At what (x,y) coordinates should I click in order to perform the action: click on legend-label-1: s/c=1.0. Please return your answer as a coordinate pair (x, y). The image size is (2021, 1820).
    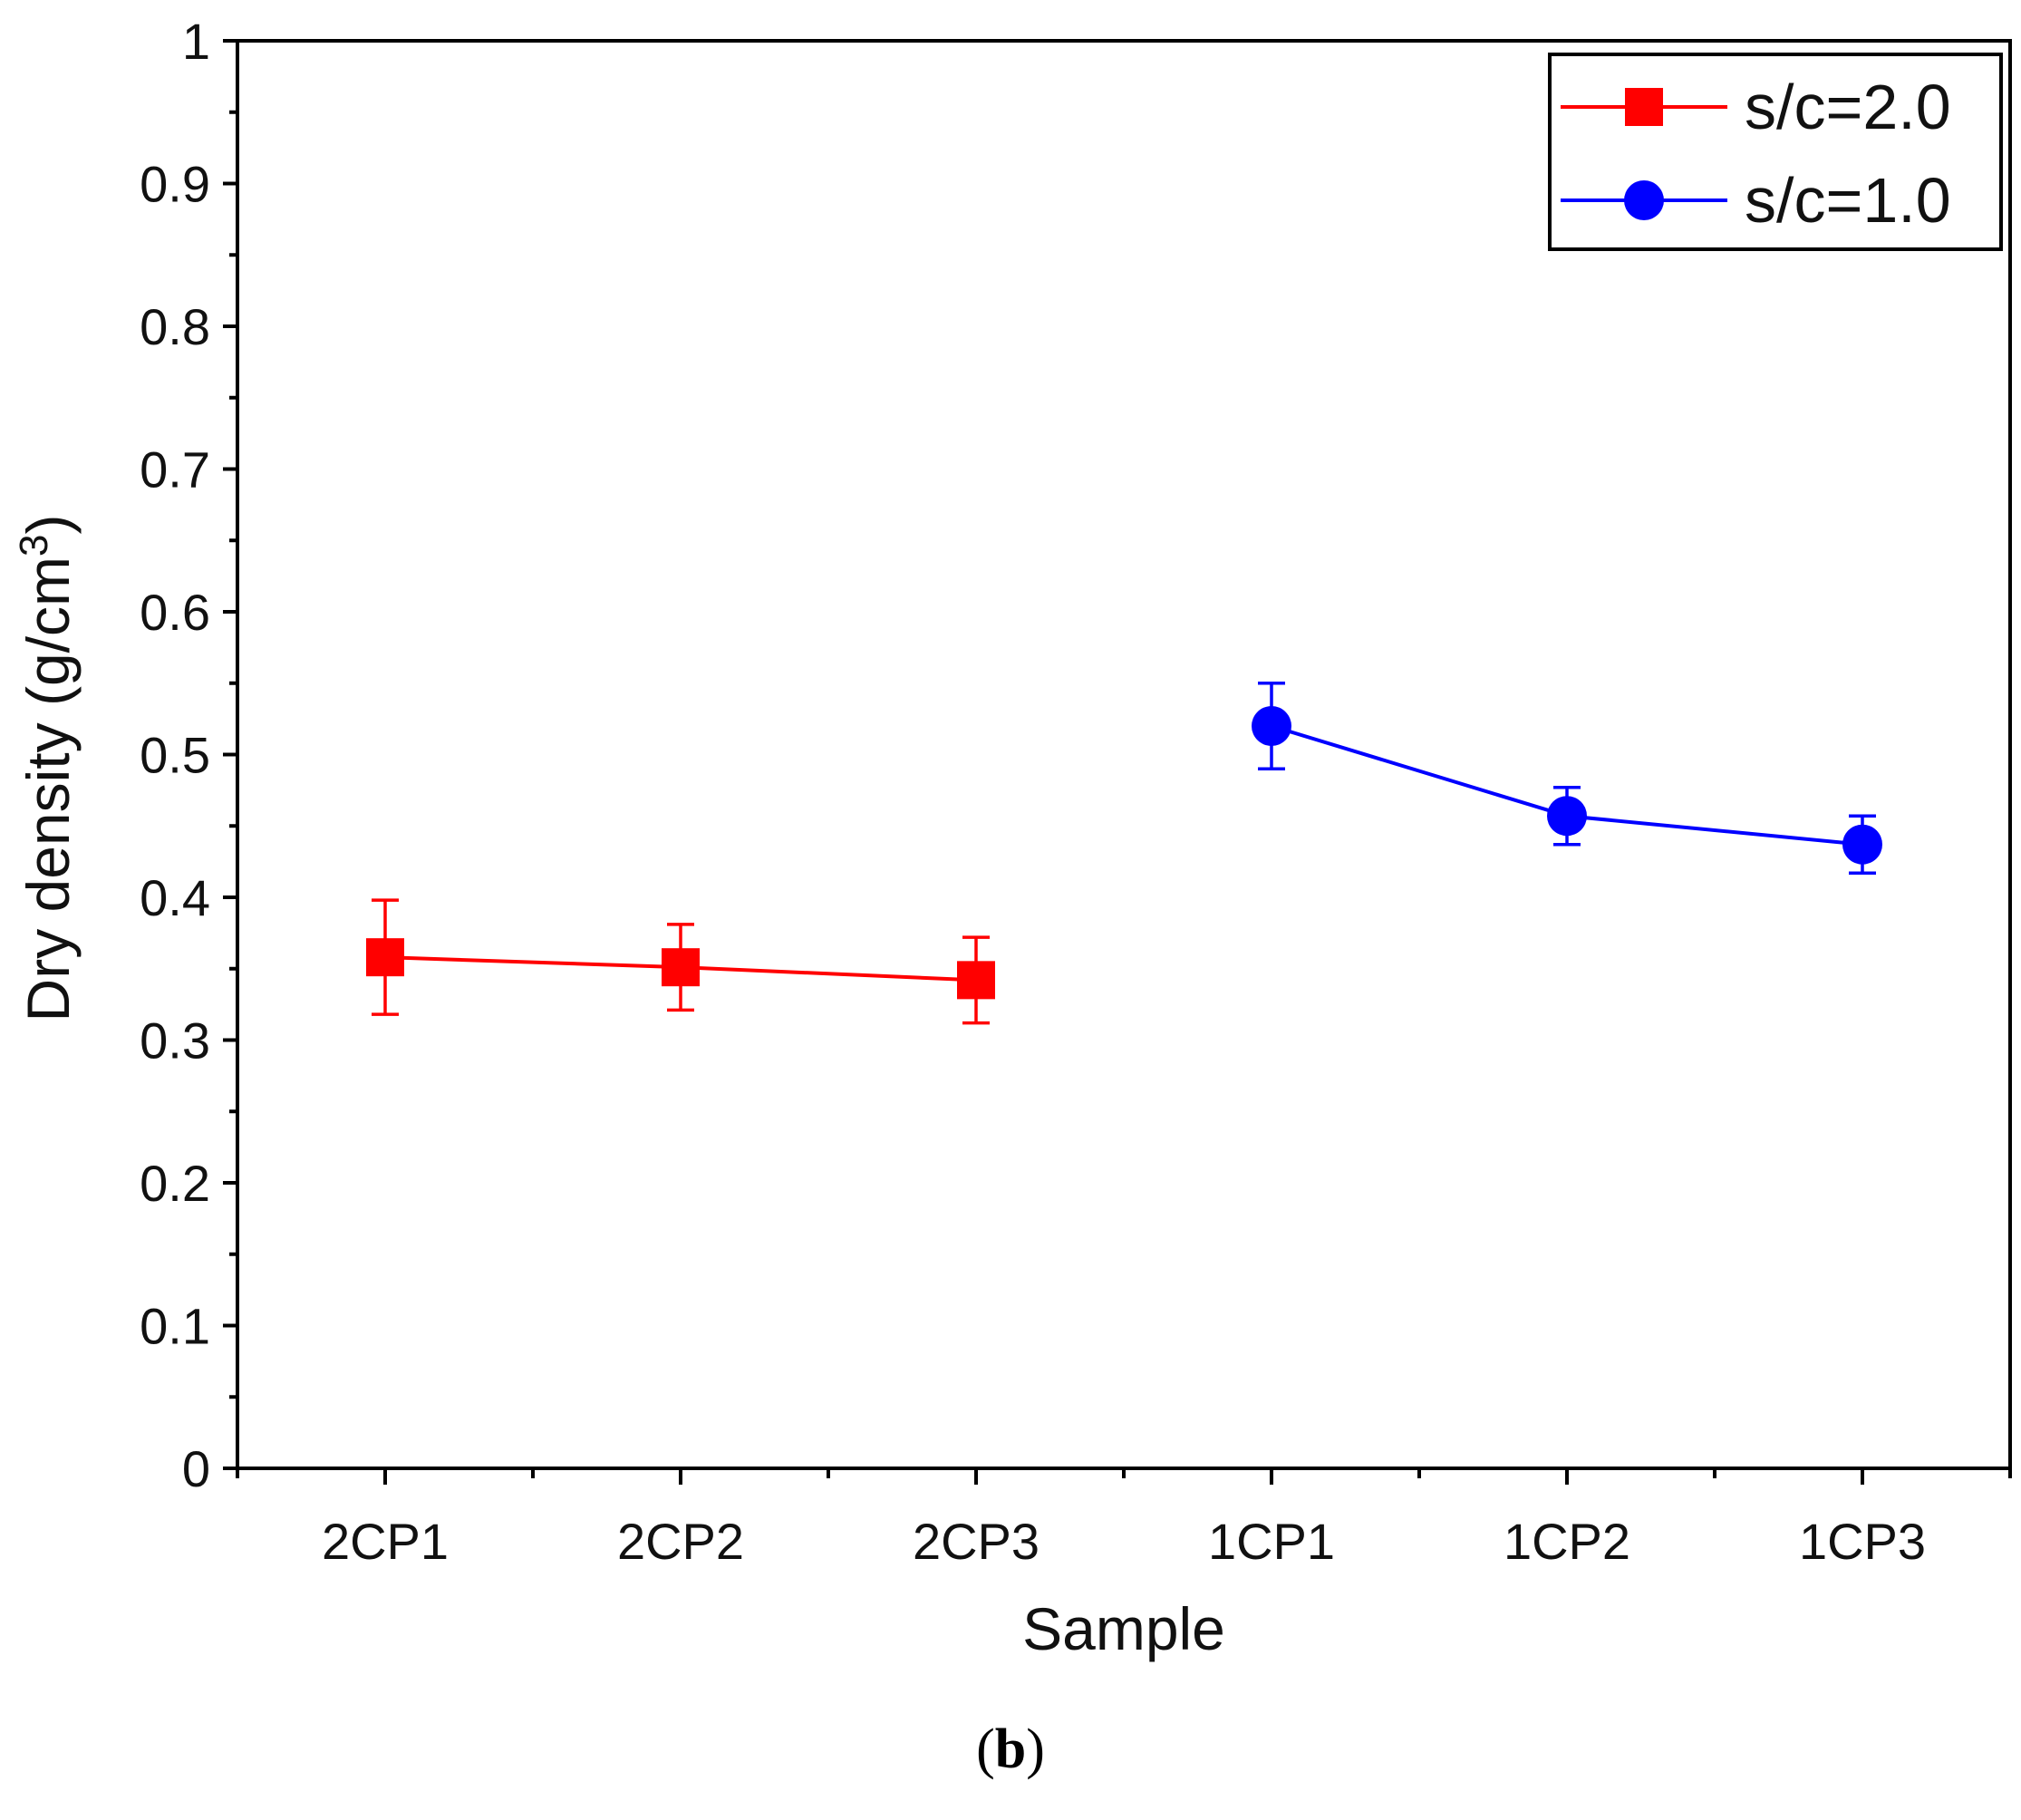
    Looking at the image, I should click on (1848, 201).